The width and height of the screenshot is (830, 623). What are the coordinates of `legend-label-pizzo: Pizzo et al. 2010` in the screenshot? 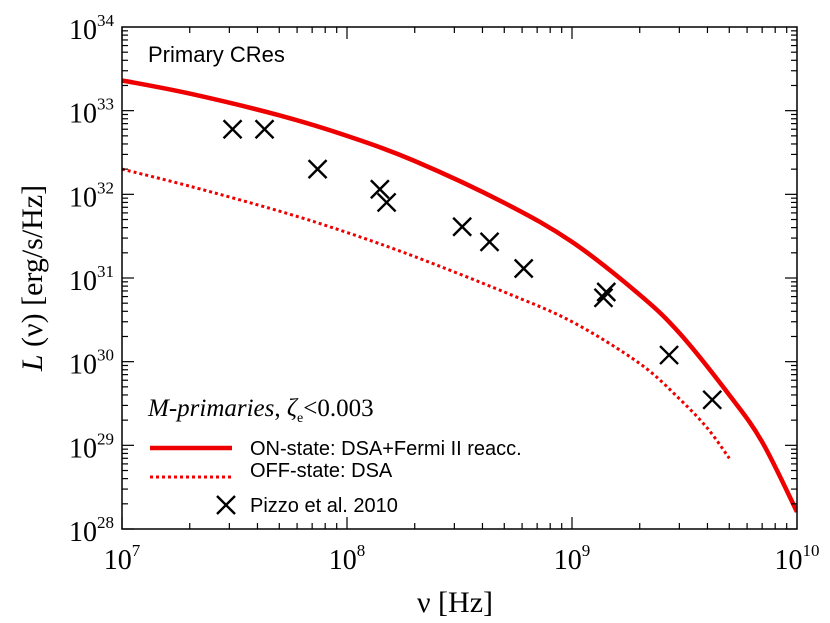 It's located at (324, 506).